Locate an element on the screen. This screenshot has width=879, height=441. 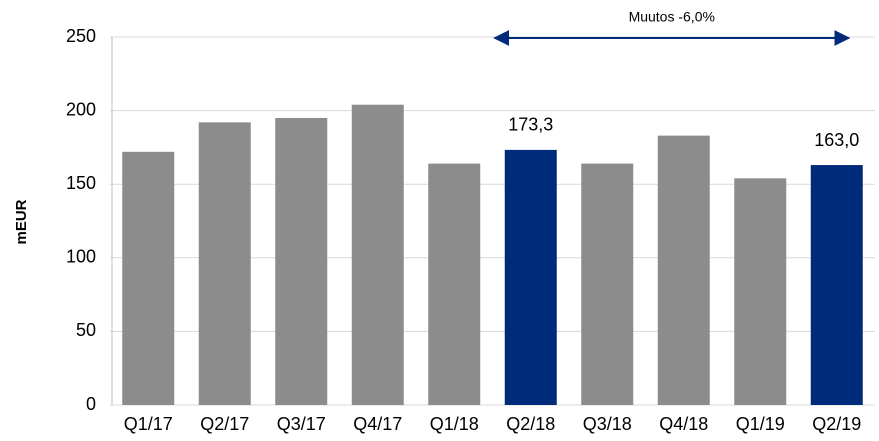
y-axis-label: mEUR is located at coordinates (21, 221).